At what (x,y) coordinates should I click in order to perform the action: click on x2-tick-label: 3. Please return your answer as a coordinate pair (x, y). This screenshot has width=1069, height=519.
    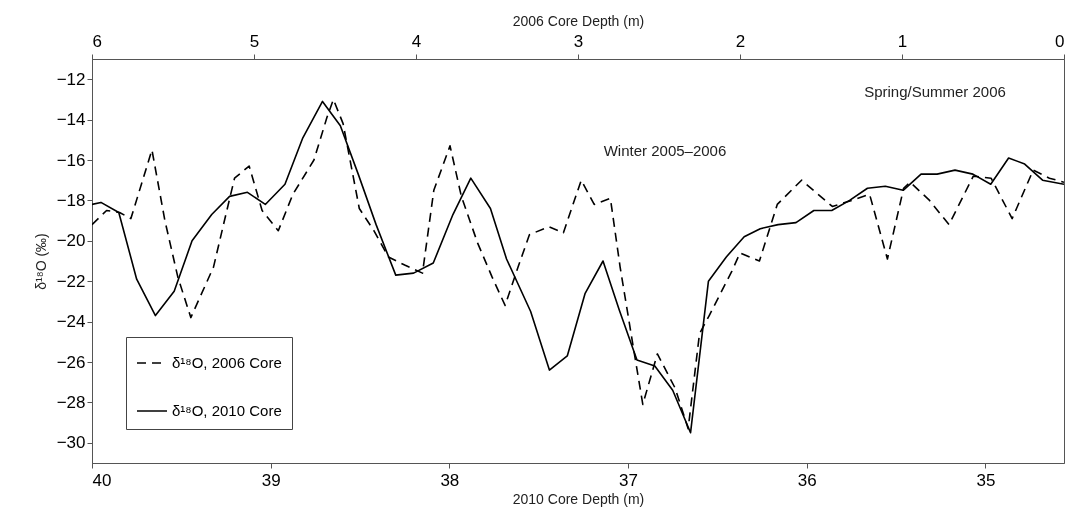
    Looking at the image, I should click on (578, 41).